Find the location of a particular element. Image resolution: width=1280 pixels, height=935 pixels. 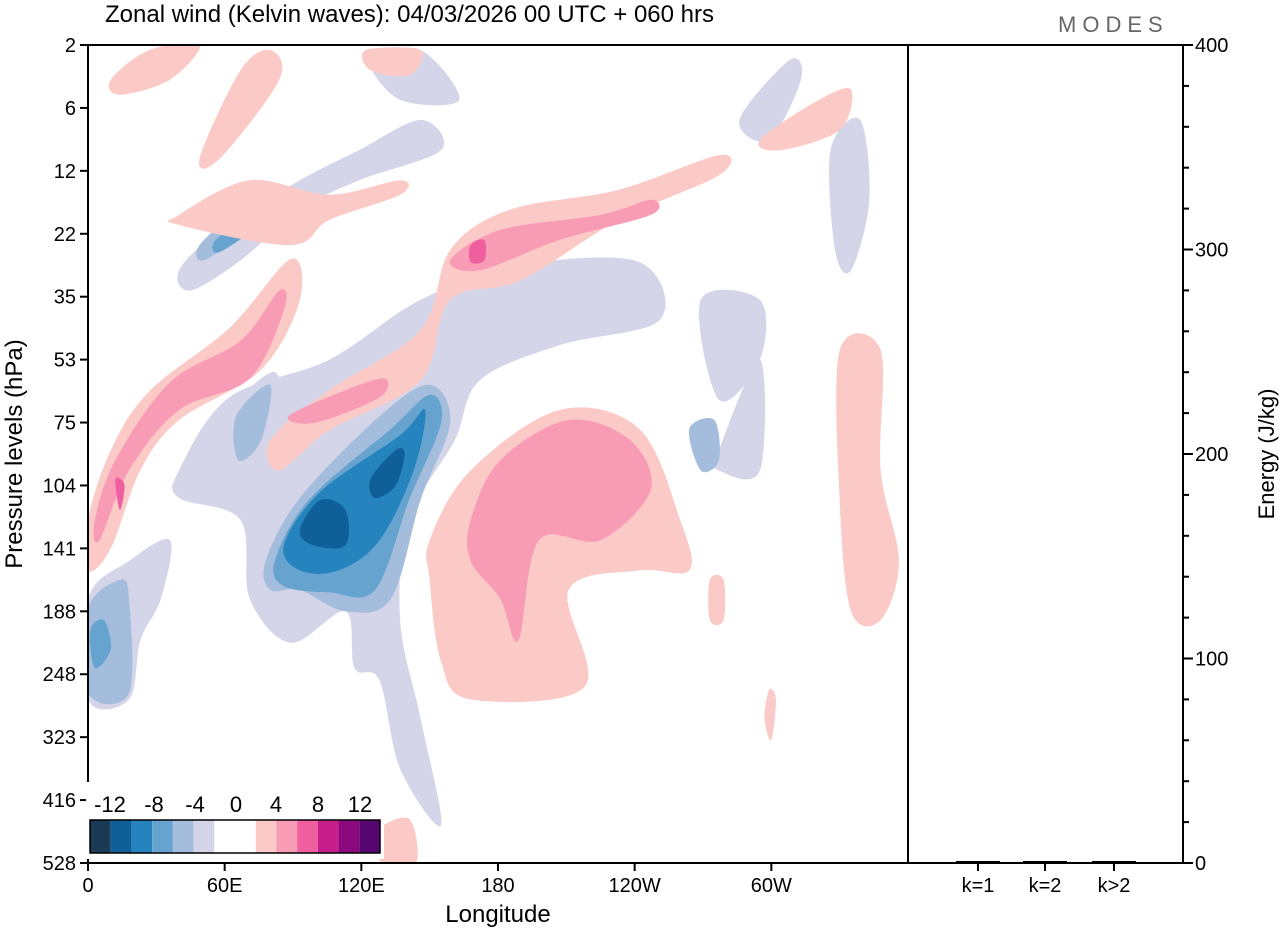

x-tick-label: 0 is located at coordinates (87, 886).